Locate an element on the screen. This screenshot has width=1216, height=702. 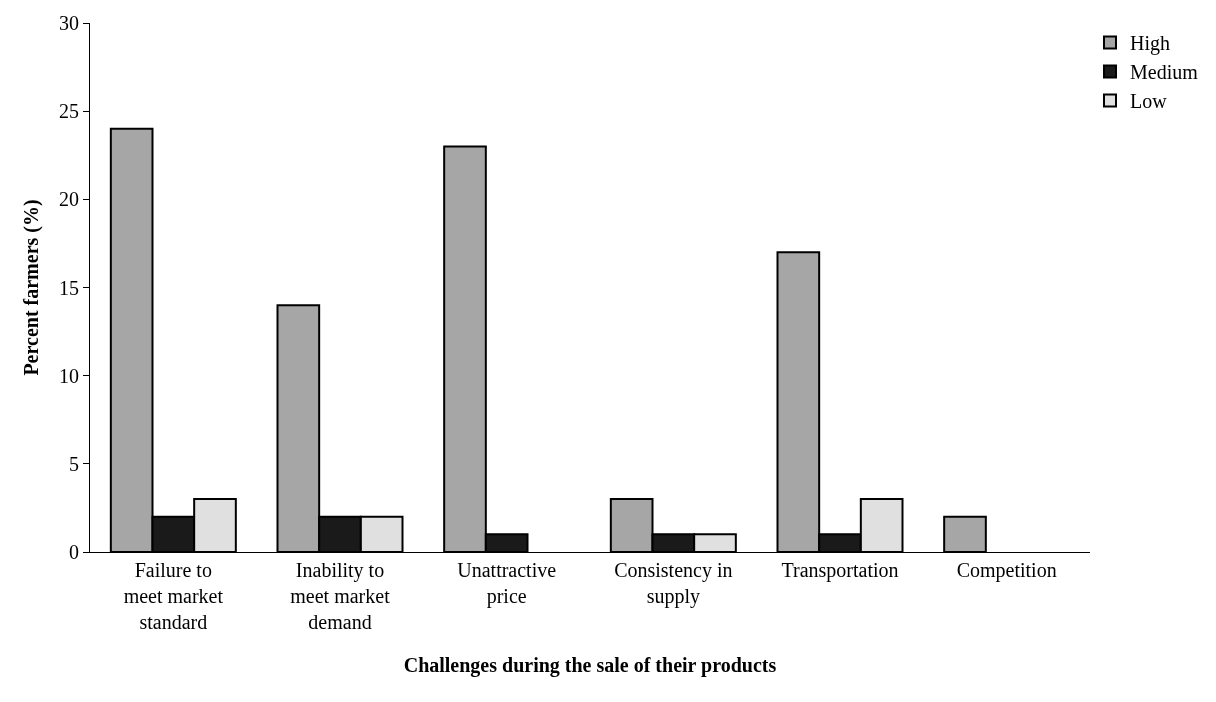
y-tick-label: 30 is located at coordinates (69, 23).